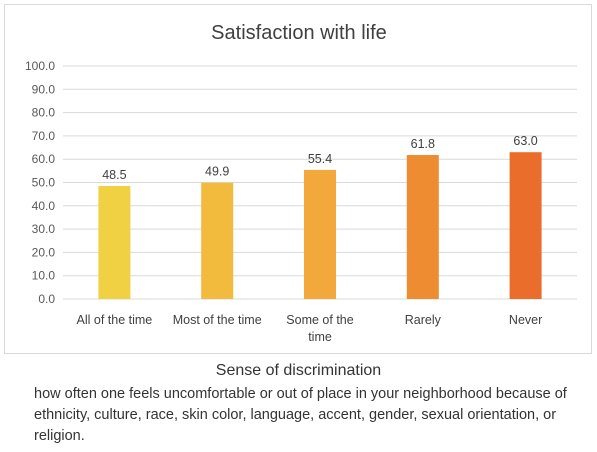 The height and width of the screenshot is (452, 597). Describe the element at coordinates (114, 175) in the screenshot. I see `data-label: 48.5` at that location.